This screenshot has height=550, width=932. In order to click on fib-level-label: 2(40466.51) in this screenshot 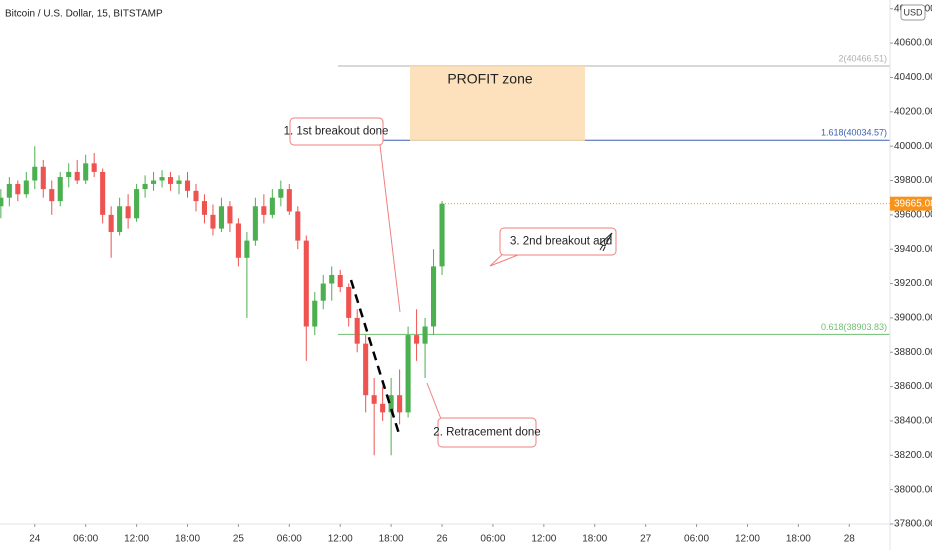, I will do `click(862, 58)`.